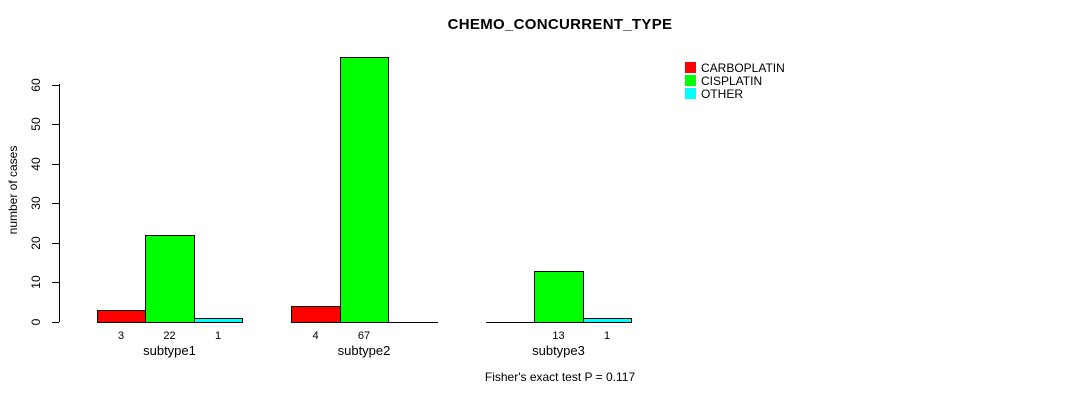 This screenshot has width=1090, height=400. Describe the element at coordinates (36, 243) in the screenshot. I see `y-tick-label-20: 20` at that location.